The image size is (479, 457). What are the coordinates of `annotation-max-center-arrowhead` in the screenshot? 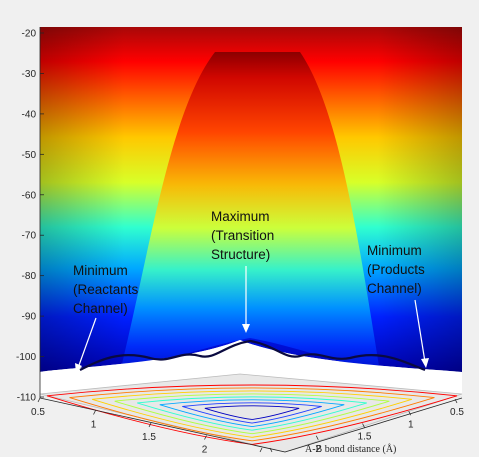 It's located at (246, 328).